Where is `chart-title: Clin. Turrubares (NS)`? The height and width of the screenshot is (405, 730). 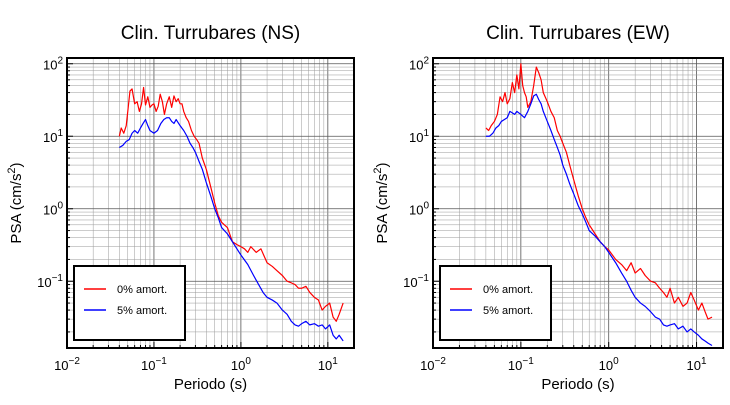 chart-title: Clin. Turrubares (NS) is located at coordinates (211, 33).